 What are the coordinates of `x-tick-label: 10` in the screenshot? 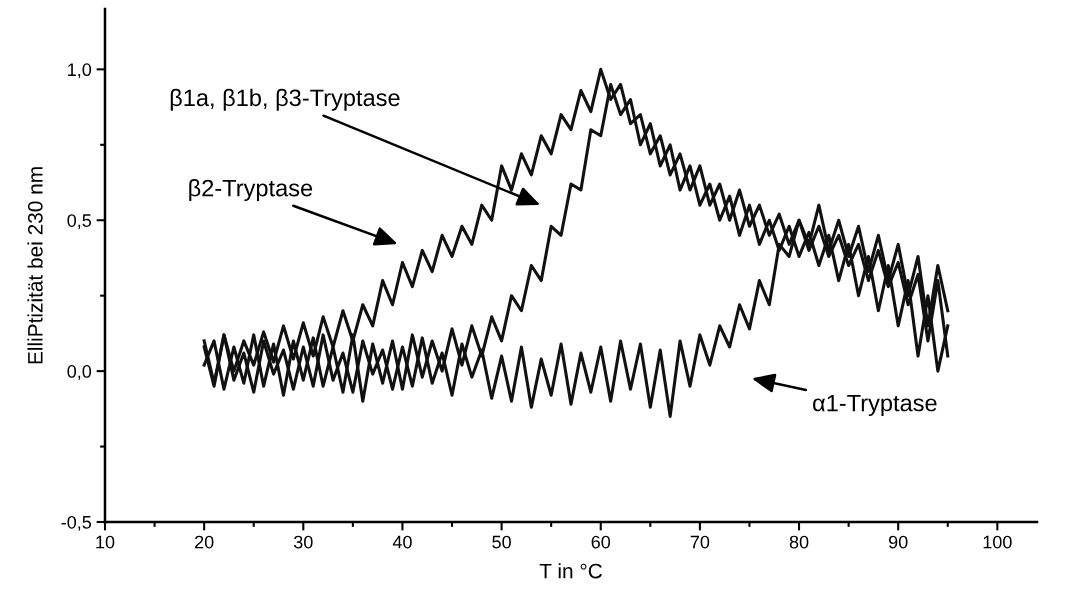 It's located at (105, 542).